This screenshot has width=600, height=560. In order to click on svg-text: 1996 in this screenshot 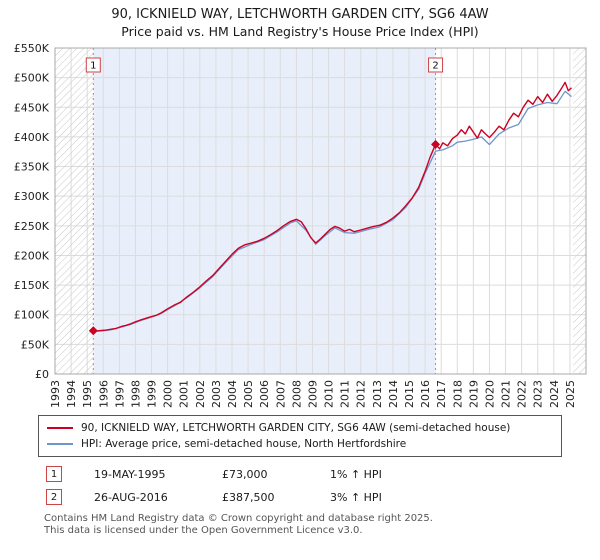, I will do `click(103, 394)`.